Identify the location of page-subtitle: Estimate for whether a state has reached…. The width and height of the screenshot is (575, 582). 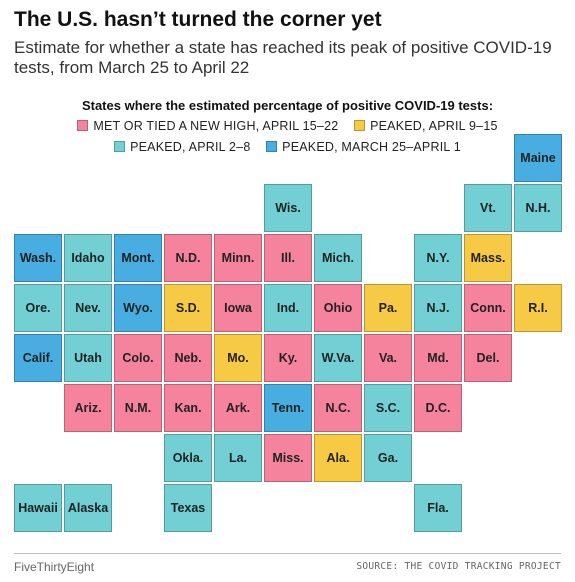
(283, 57).